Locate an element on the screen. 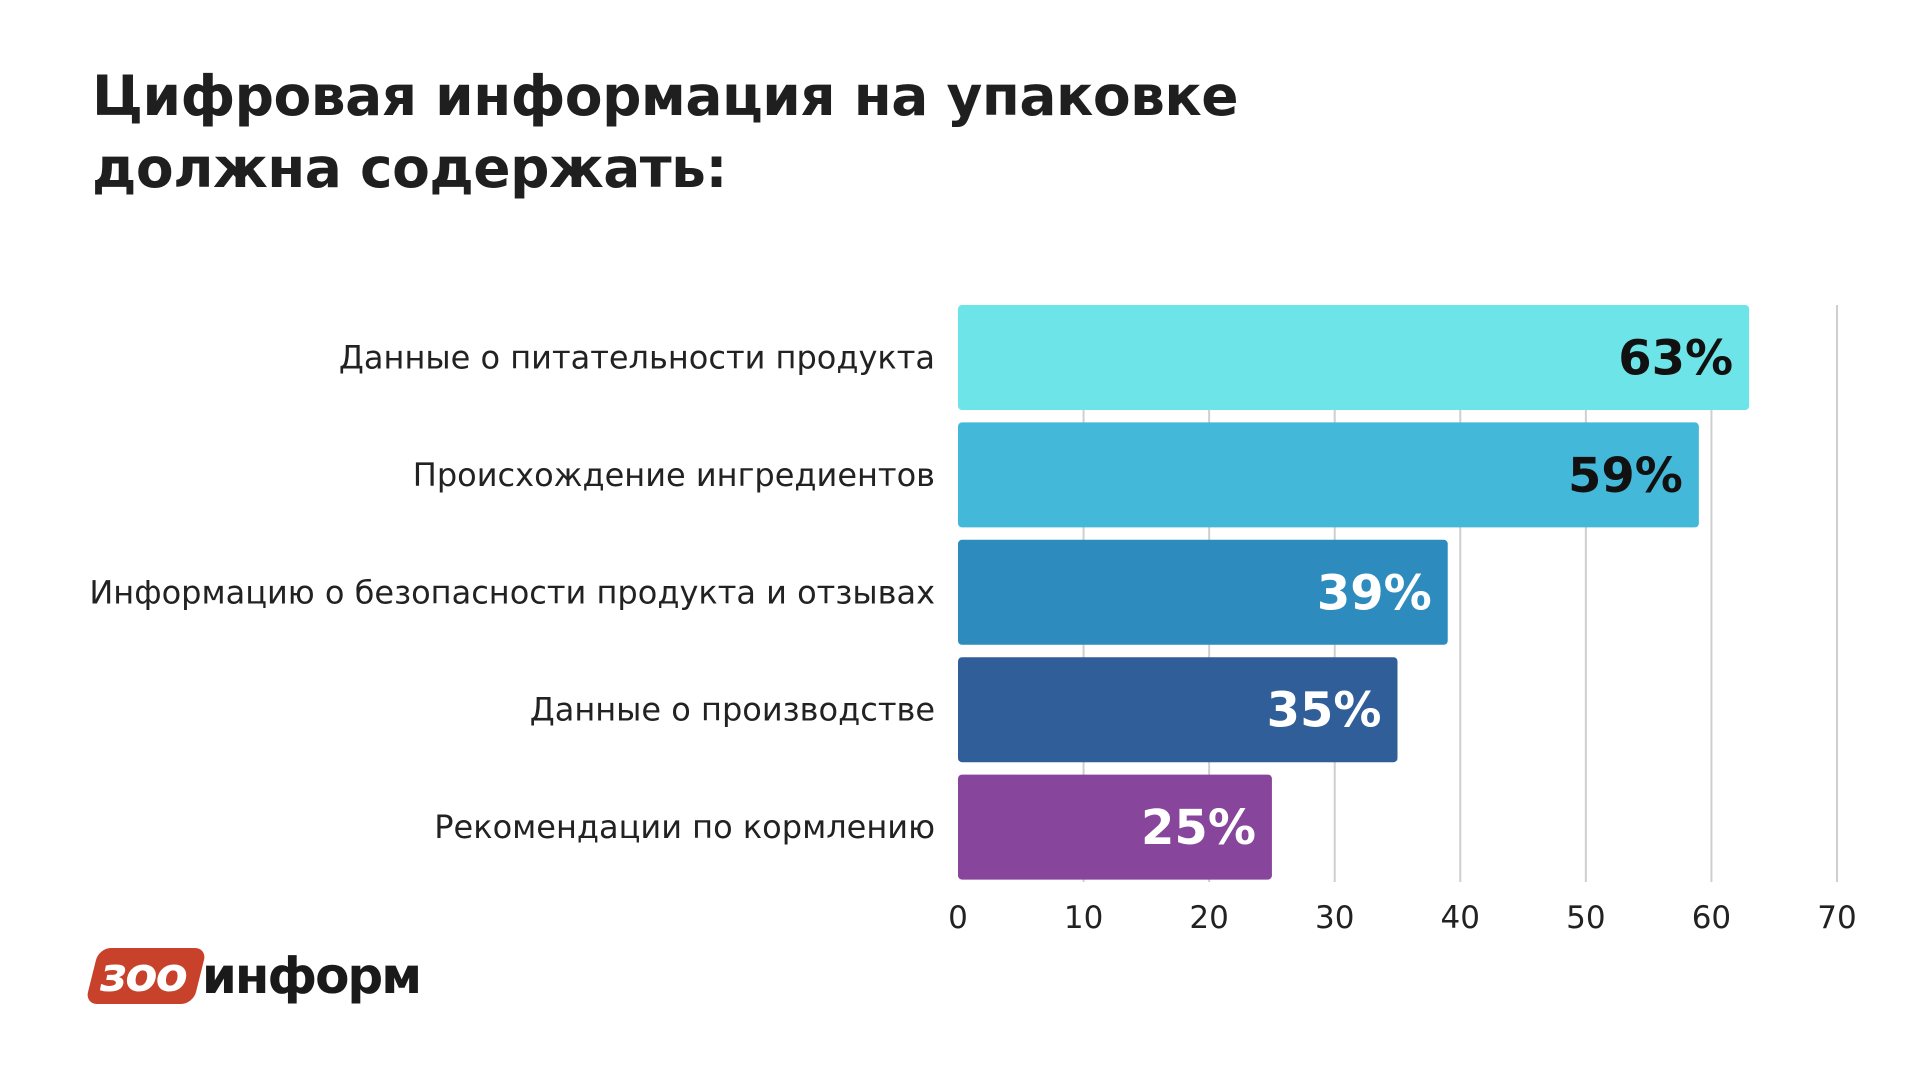  category-label: Происхождение ингредиентов is located at coordinates (674, 475).